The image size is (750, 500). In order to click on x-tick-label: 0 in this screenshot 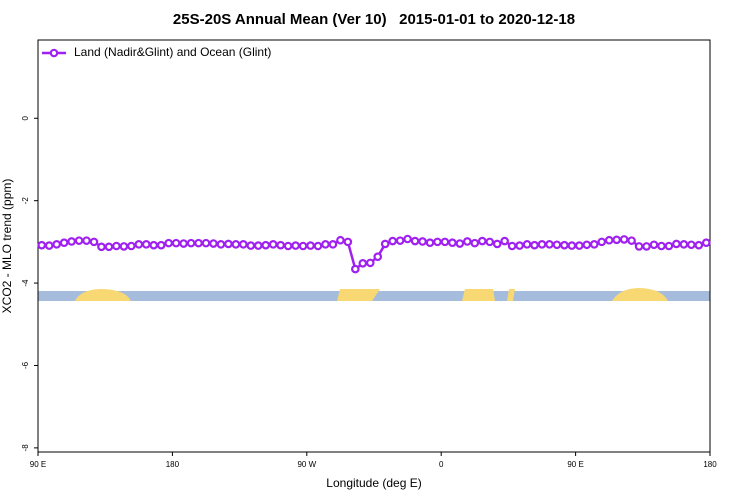, I will do `click(441, 464)`.